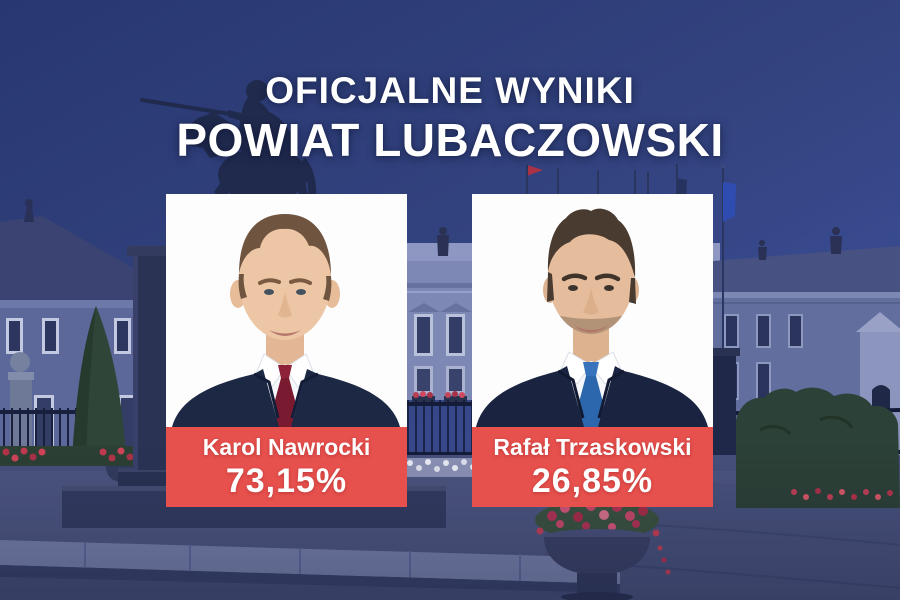 The height and width of the screenshot is (600, 900). What do you see at coordinates (450, 139) in the screenshot?
I see `title-district-name: POWIAT LUBACZOWSKI` at bounding box center [450, 139].